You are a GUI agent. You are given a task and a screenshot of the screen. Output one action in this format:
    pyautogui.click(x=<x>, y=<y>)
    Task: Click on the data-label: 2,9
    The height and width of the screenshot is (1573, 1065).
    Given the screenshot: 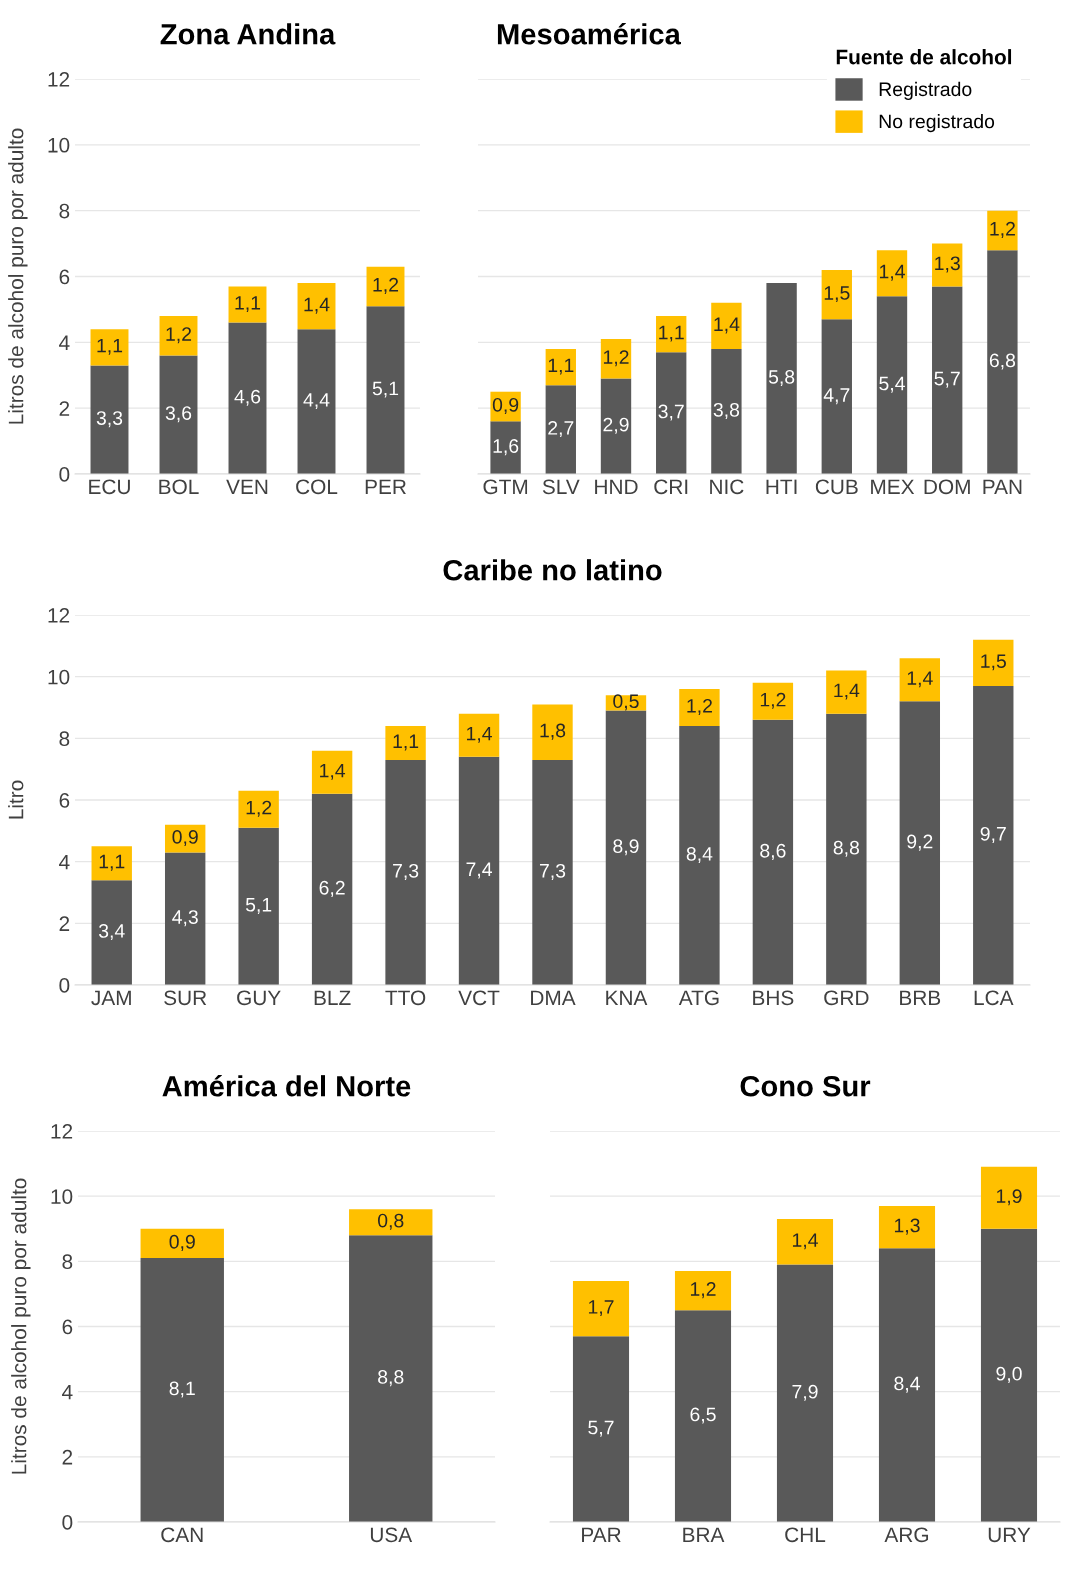 What is the action you would take?
    pyautogui.click(x=616, y=425)
    